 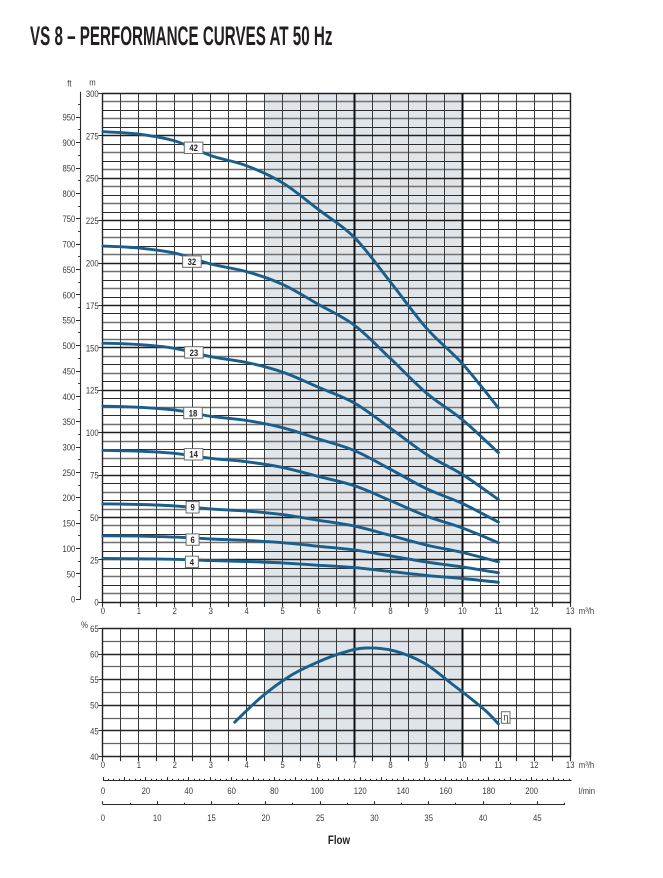 I want to click on svg-text: 14, so click(x=193, y=454).